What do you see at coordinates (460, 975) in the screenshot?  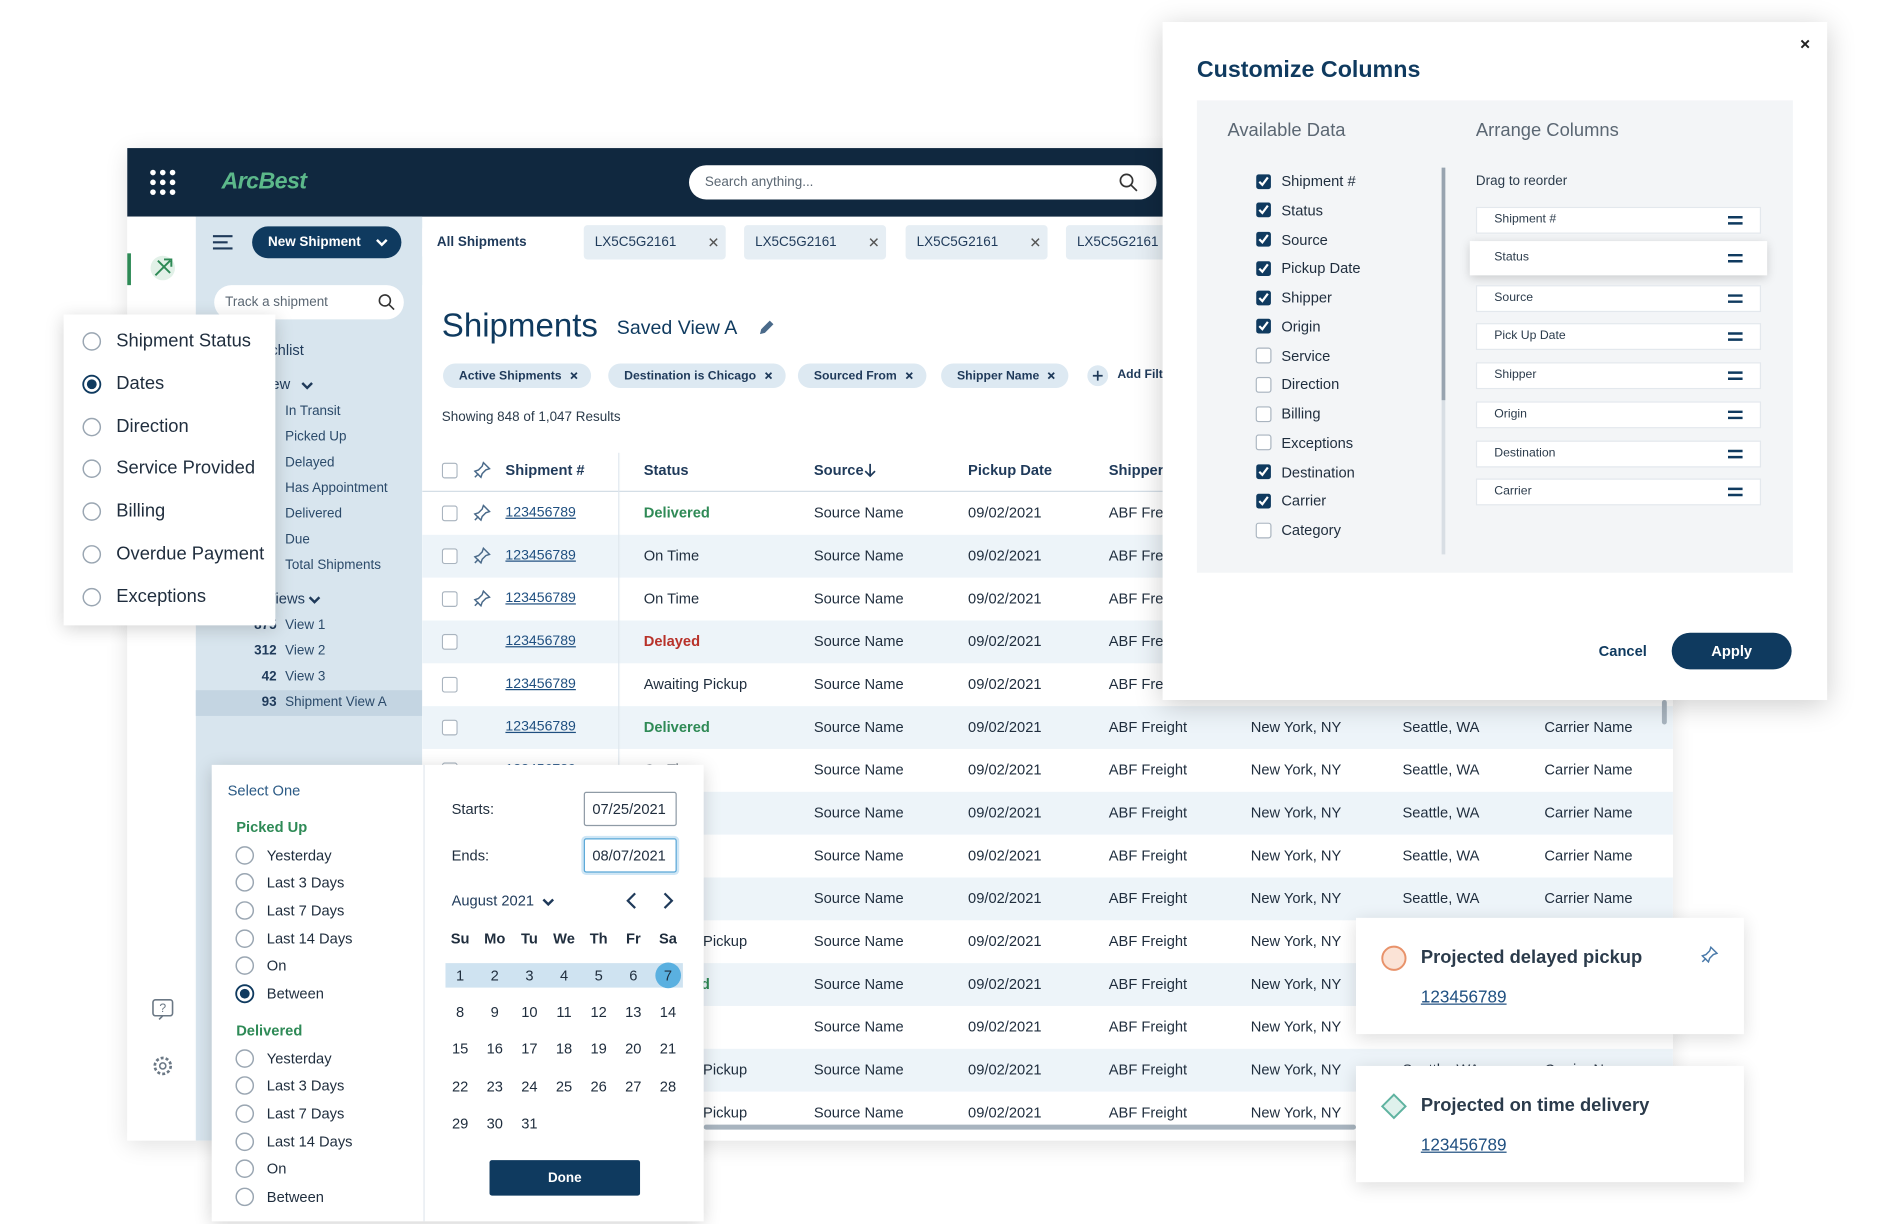 I see `day: 1` at bounding box center [460, 975].